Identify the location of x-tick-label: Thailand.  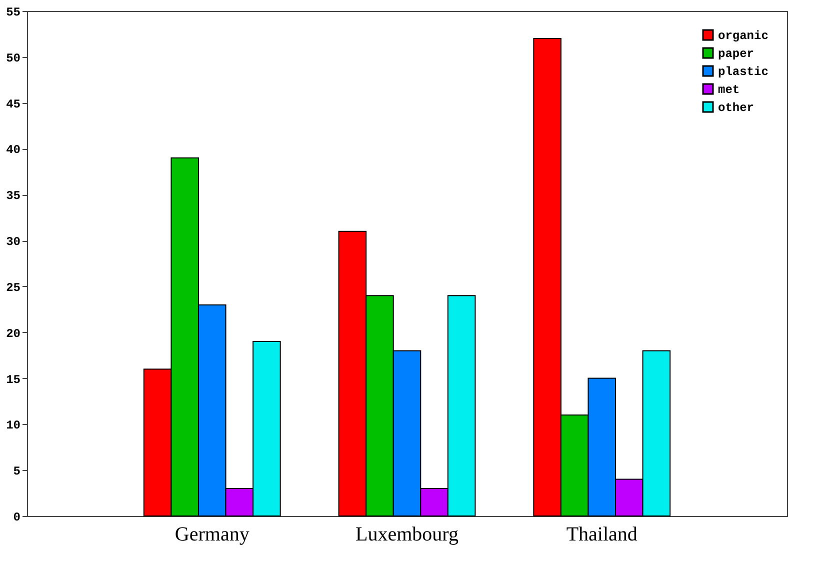
(602, 535).